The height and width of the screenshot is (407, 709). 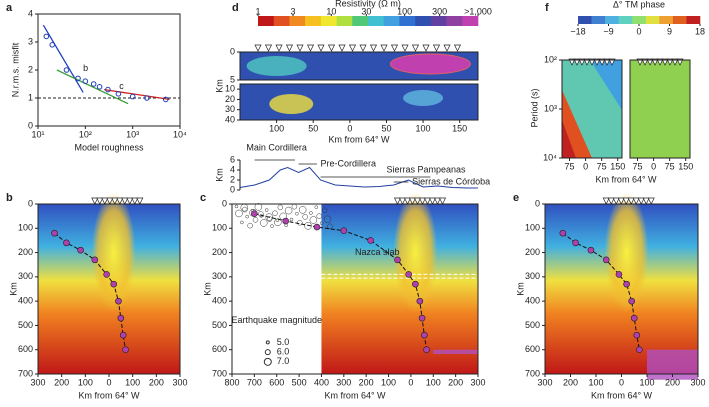 I want to click on y-tick-label: 30, so click(x=230, y=109).